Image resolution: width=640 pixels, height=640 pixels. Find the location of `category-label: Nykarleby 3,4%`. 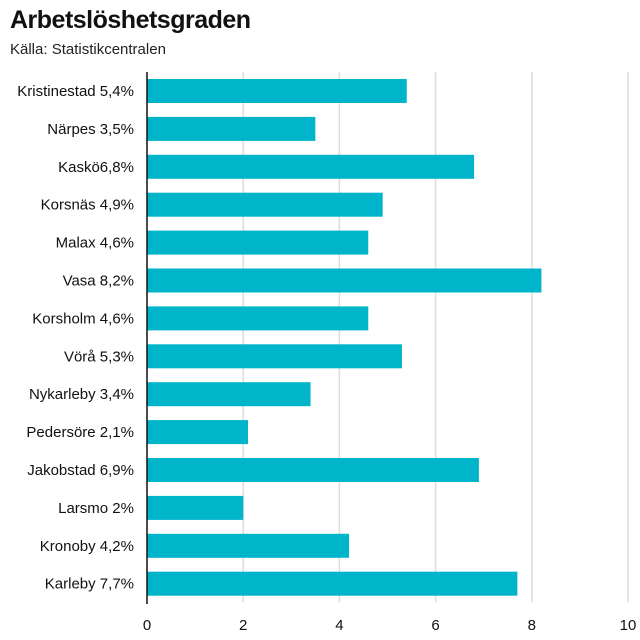

category-label: Nykarleby 3,4% is located at coordinates (81, 394).